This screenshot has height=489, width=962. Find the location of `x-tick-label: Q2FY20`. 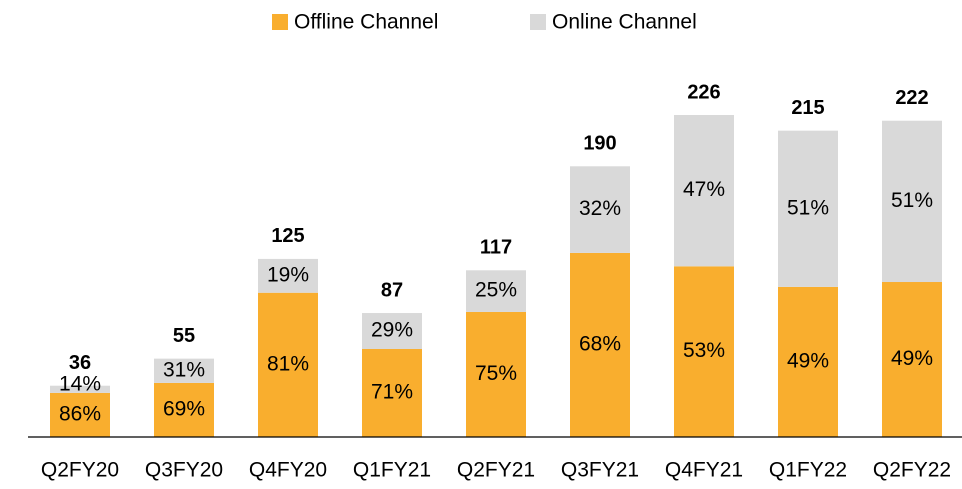

x-tick-label: Q2FY20 is located at coordinates (80, 470).